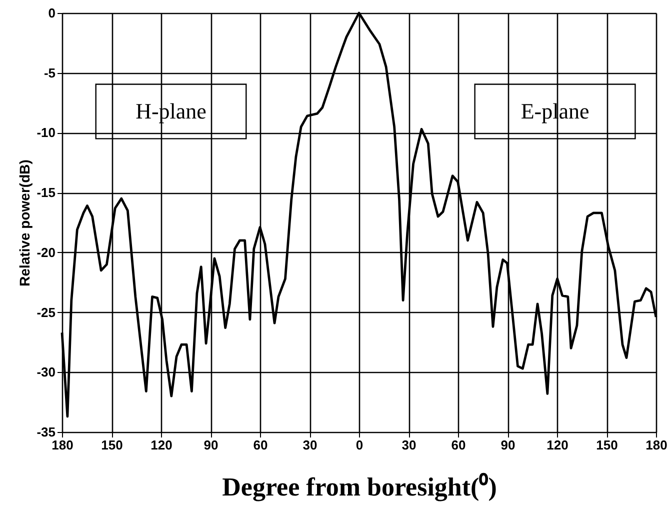 This screenshot has width=671, height=519. What do you see at coordinates (46, 192) in the screenshot?
I see `y-tick-label: -15` at bounding box center [46, 192].